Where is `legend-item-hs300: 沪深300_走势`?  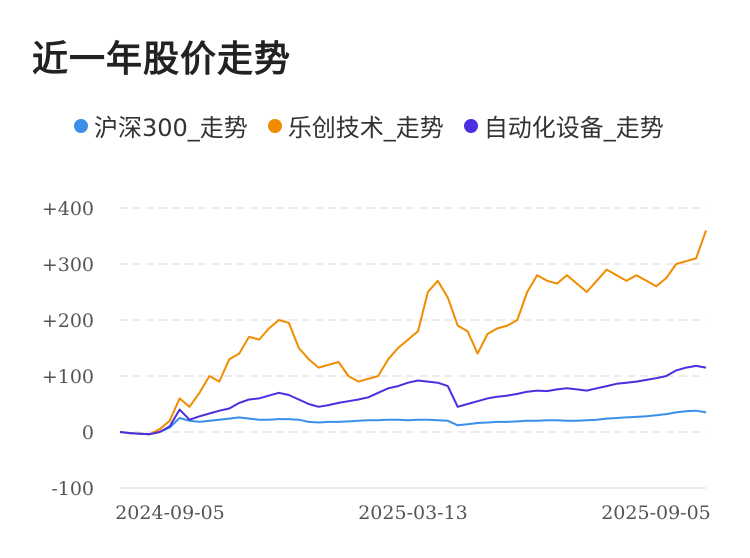 legend-item-hs300: 沪深300_走势 is located at coordinates (161, 125).